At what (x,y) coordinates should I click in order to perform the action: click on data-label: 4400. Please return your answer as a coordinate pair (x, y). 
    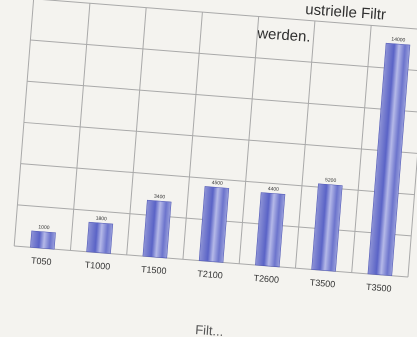
    Looking at the image, I should click on (274, 189).